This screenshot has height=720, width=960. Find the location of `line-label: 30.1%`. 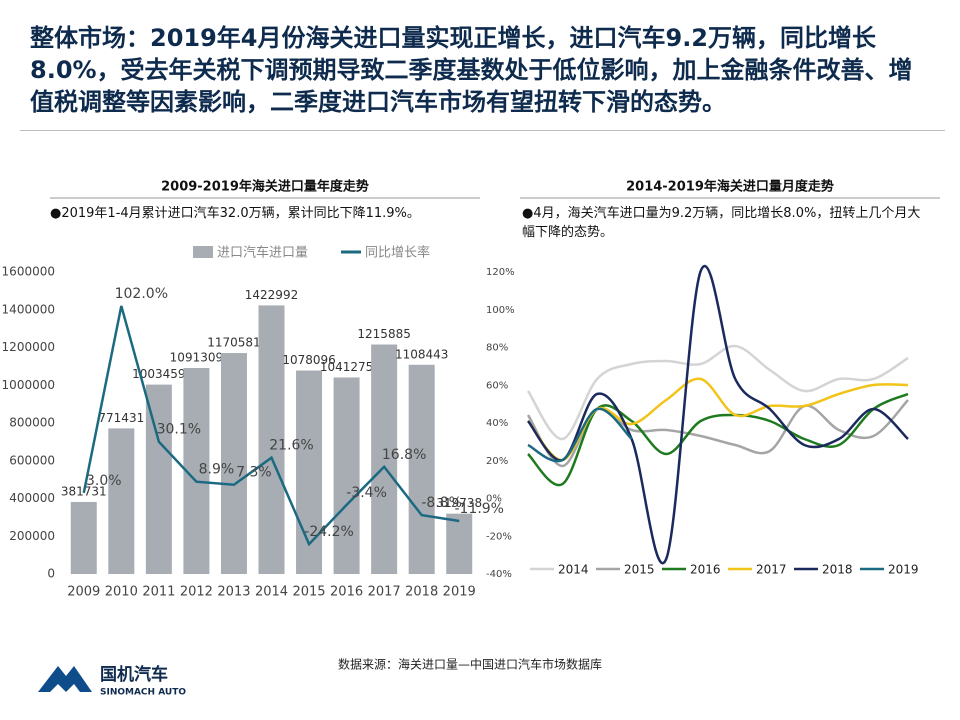

line-label: 30.1% is located at coordinates (179, 430).